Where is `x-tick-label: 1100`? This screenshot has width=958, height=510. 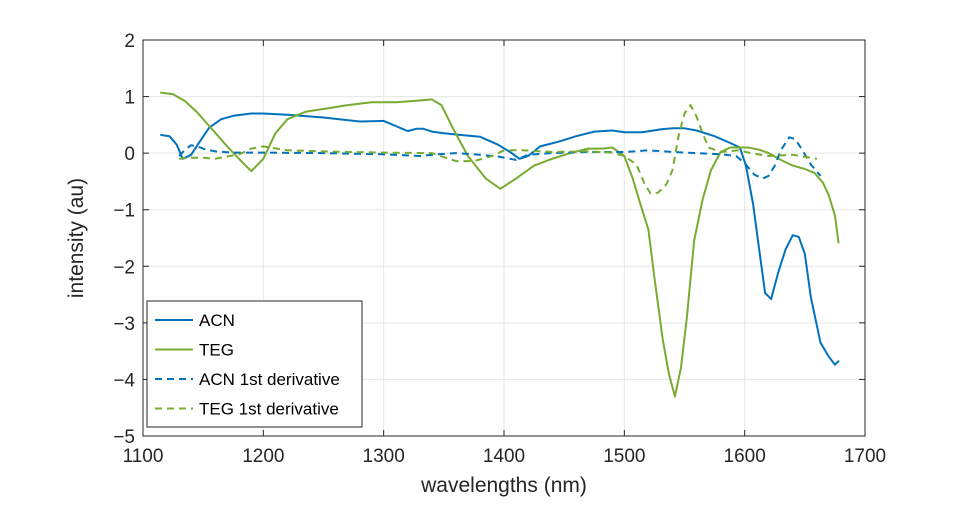 x-tick-label: 1100 is located at coordinates (143, 456).